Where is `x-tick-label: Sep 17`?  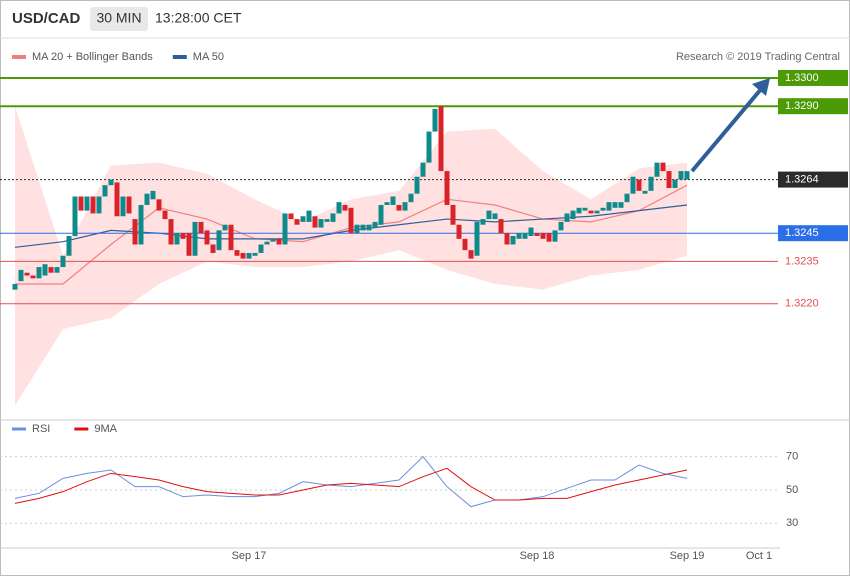
x-tick-label: Sep 17 is located at coordinates (249, 556).